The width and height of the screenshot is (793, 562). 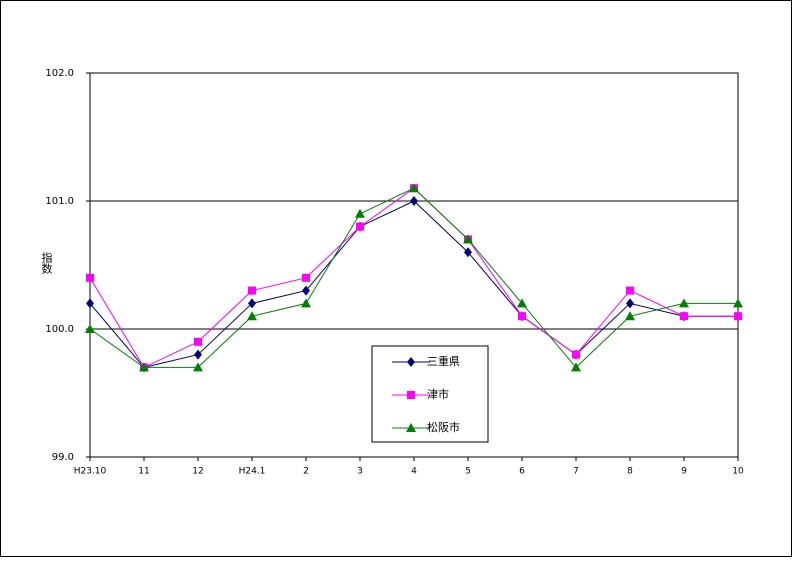 What do you see at coordinates (59, 201) in the screenshot?
I see `y-tick-label: 101.0` at bounding box center [59, 201].